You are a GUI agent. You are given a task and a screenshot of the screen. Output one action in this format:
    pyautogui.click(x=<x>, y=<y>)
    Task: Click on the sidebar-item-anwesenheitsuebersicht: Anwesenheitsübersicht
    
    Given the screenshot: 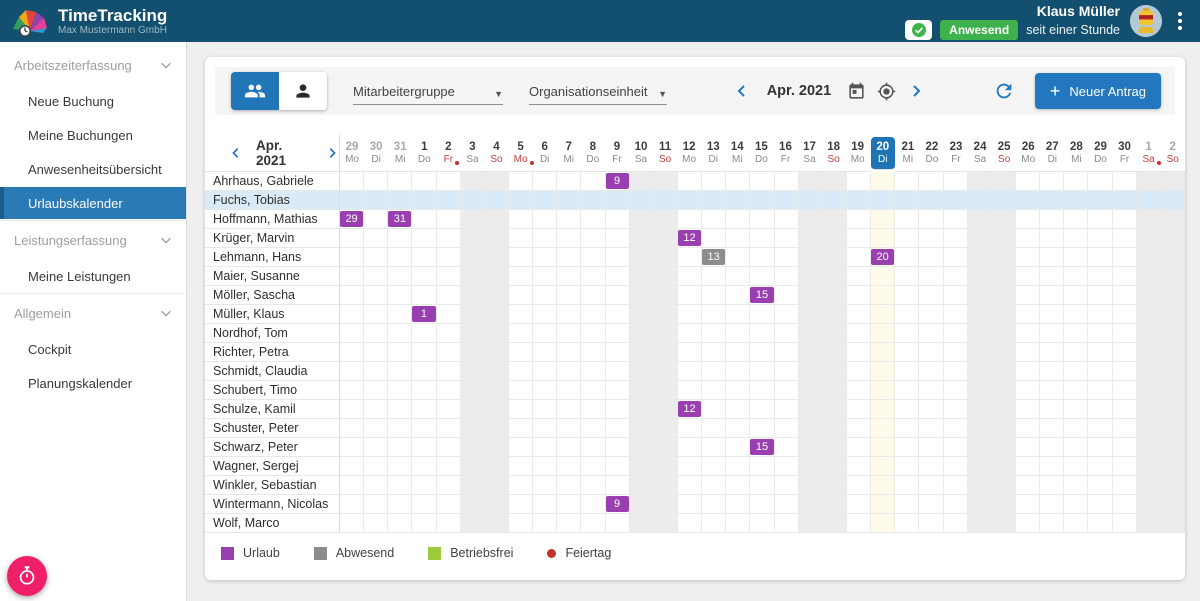 What is the action you would take?
    pyautogui.click(x=95, y=169)
    